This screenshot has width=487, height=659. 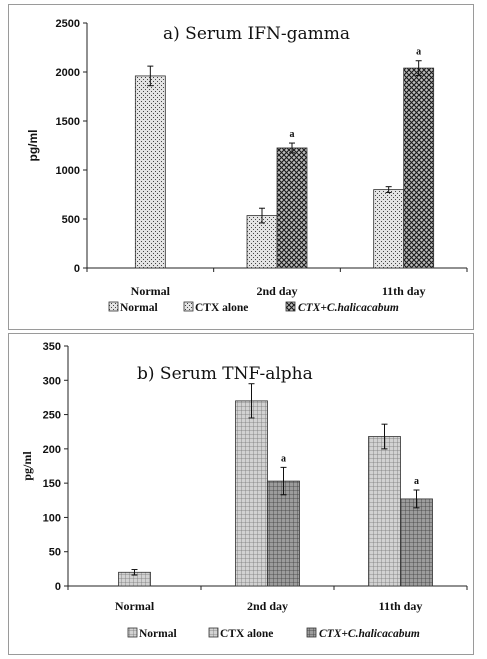 What do you see at coordinates (52, 347) in the screenshot?
I see `y-tick-label: 350` at bounding box center [52, 347].